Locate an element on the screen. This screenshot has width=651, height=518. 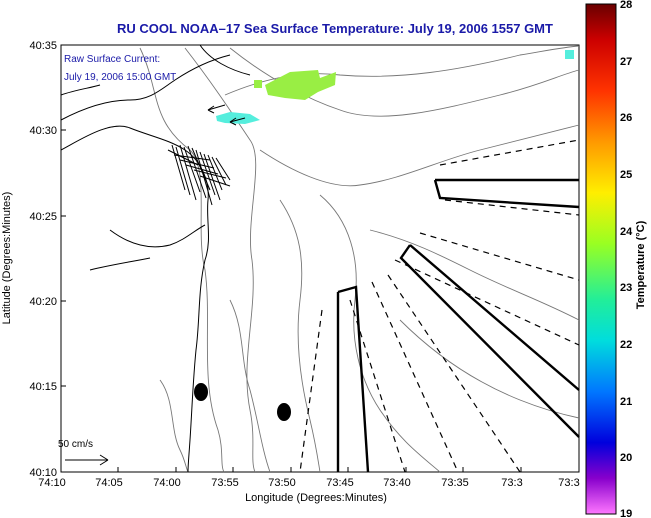
colorbar-tick: 20 is located at coordinates (626, 458).